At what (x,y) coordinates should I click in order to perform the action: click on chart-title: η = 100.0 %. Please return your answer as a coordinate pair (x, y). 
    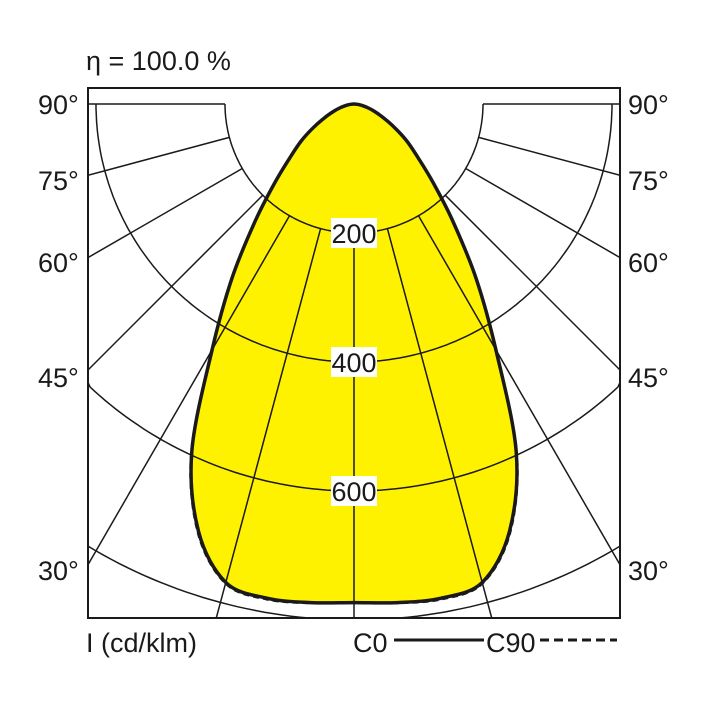
    Looking at the image, I should click on (158, 61).